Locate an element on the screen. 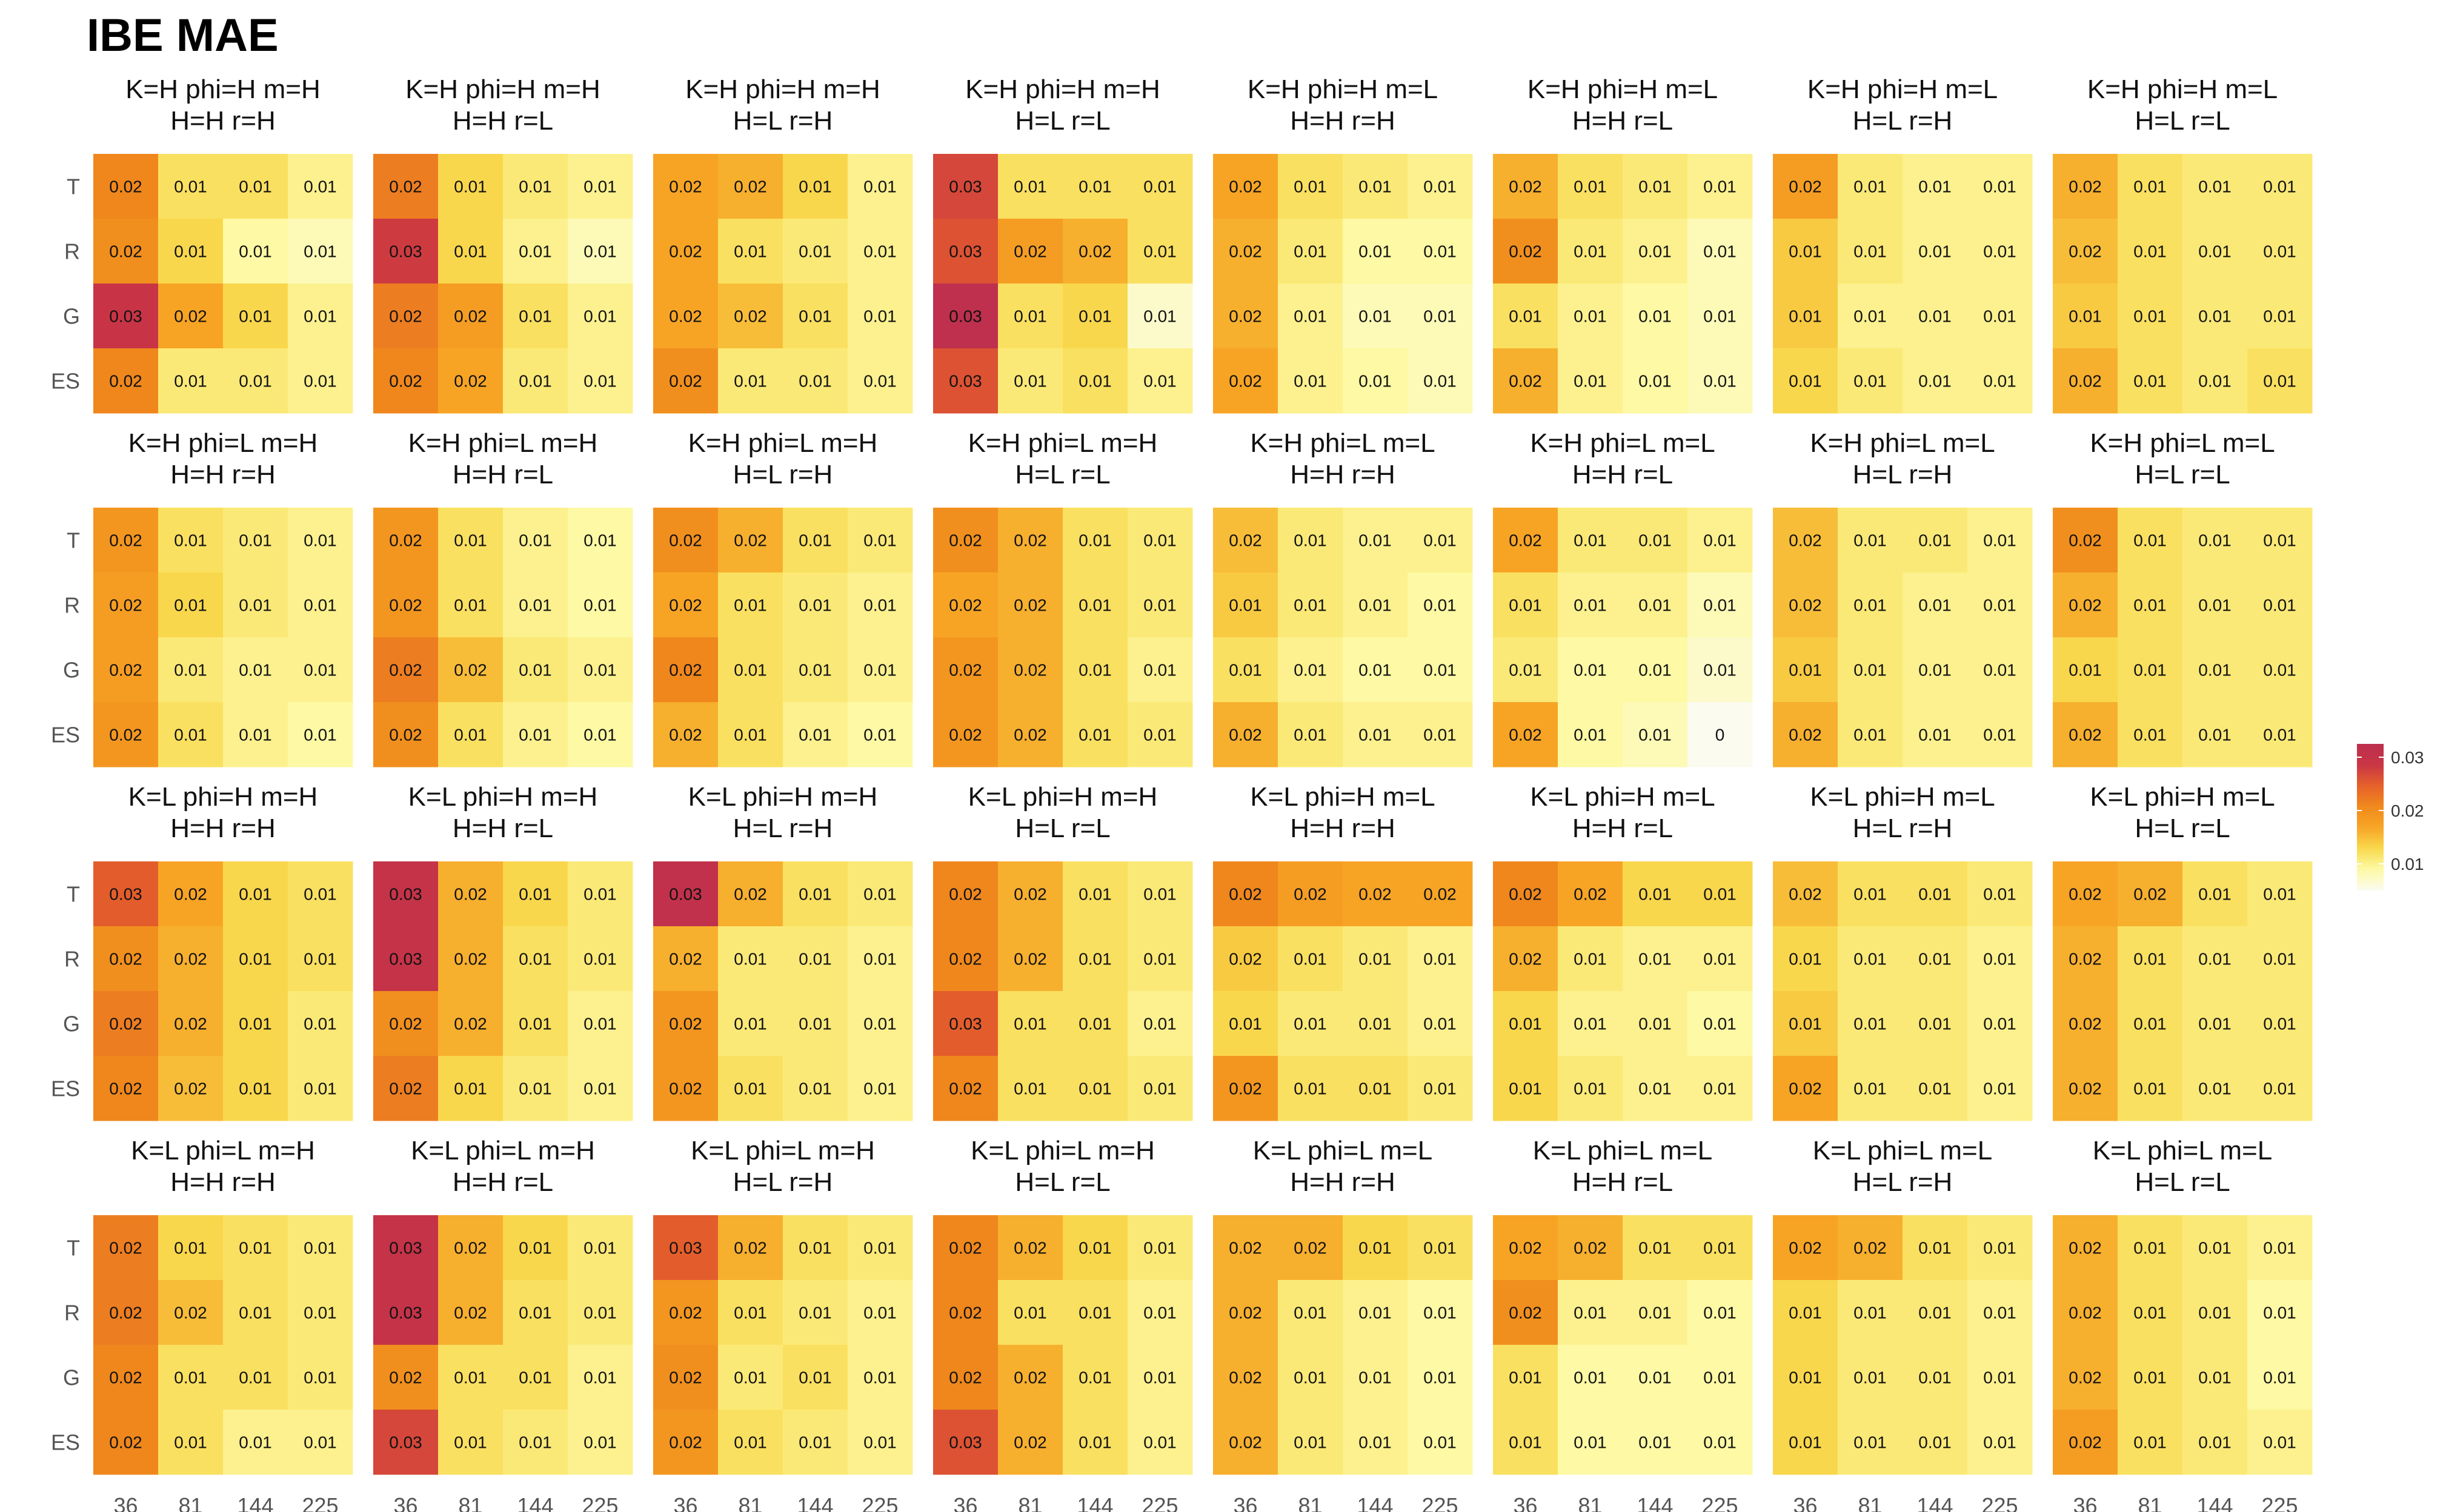  panel-title-line: K=H phi=L m=L is located at coordinates (1903, 443).